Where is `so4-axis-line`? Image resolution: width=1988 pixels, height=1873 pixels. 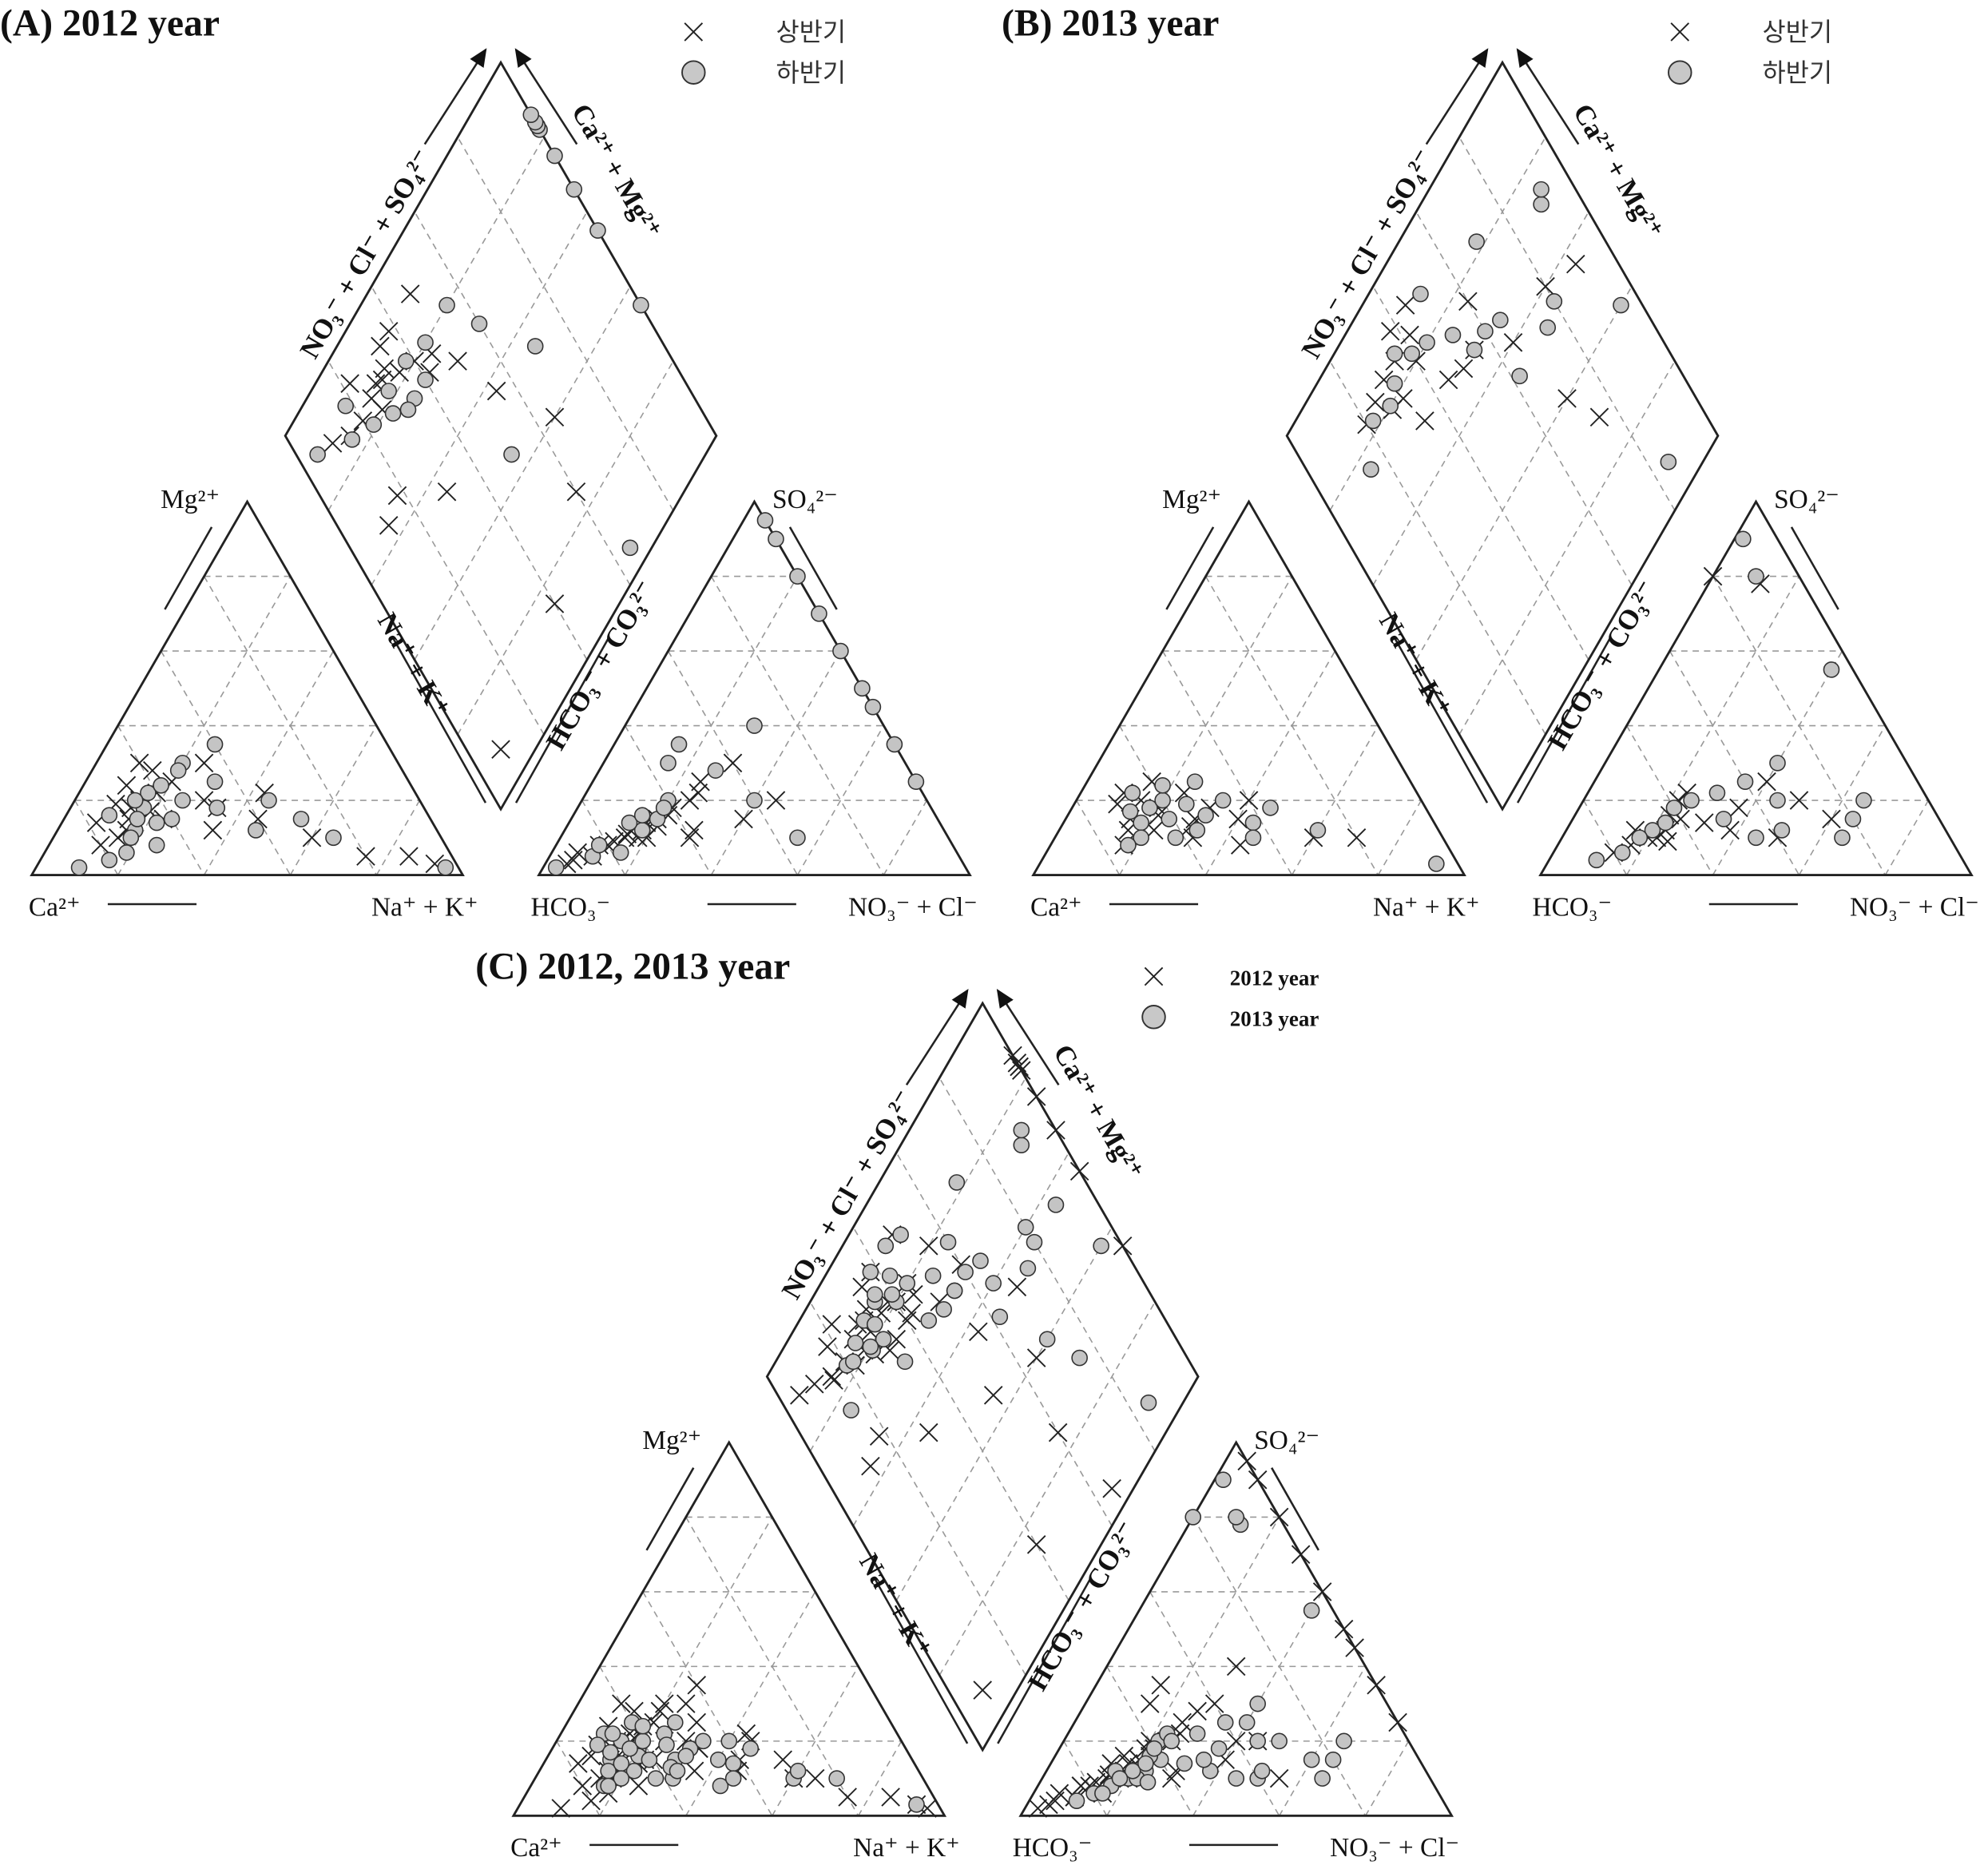 so4-axis-line is located at coordinates (1814, 568).